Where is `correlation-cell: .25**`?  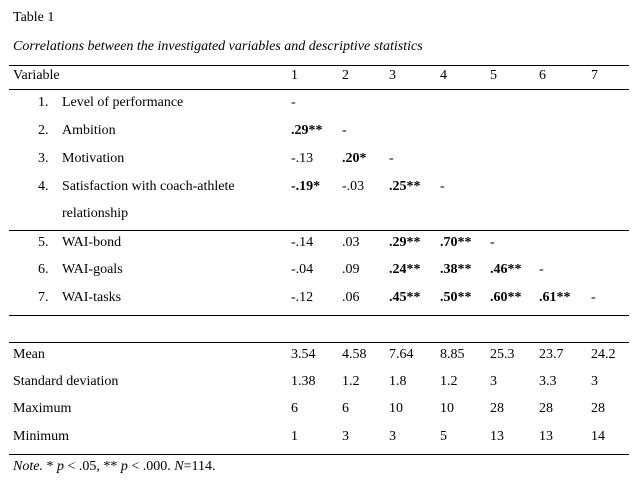
correlation-cell: .25** is located at coordinates (405, 186).